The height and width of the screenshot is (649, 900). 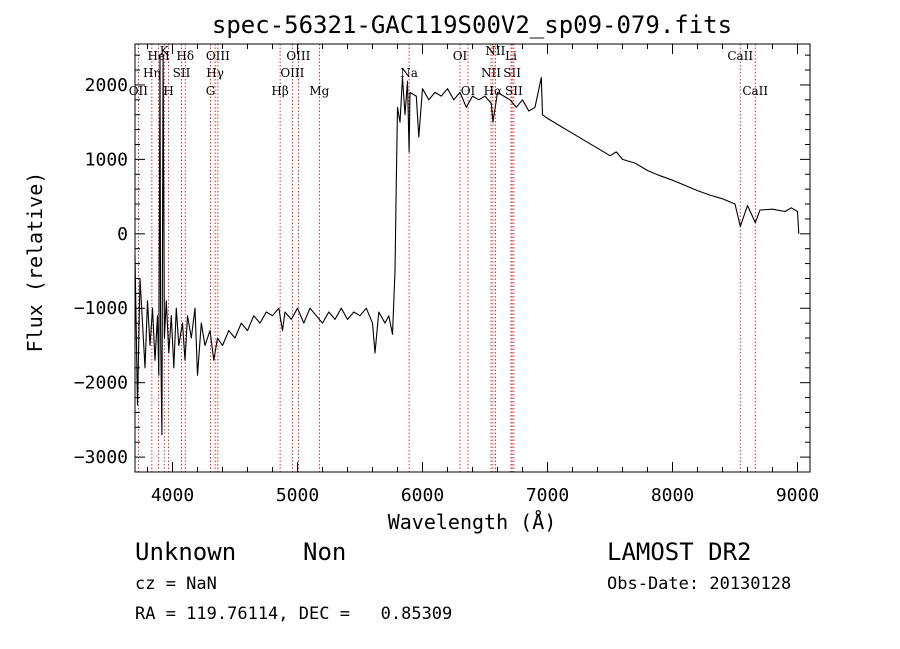 What do you see at coordinates (101, 457) in the screenshot?
I see `y-tick-label-0: −3000` at bounding box center [101, 457].